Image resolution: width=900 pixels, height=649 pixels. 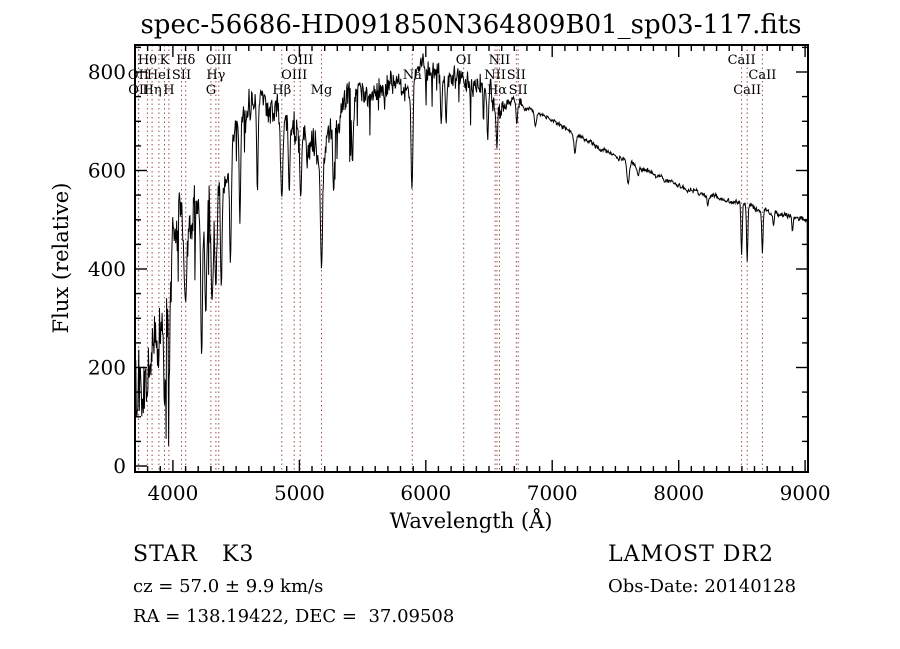 What do you see at coordinates (425, 493) in the screenshot?
I see `x-tick-label: 6000` at bounding box center [425, 493].